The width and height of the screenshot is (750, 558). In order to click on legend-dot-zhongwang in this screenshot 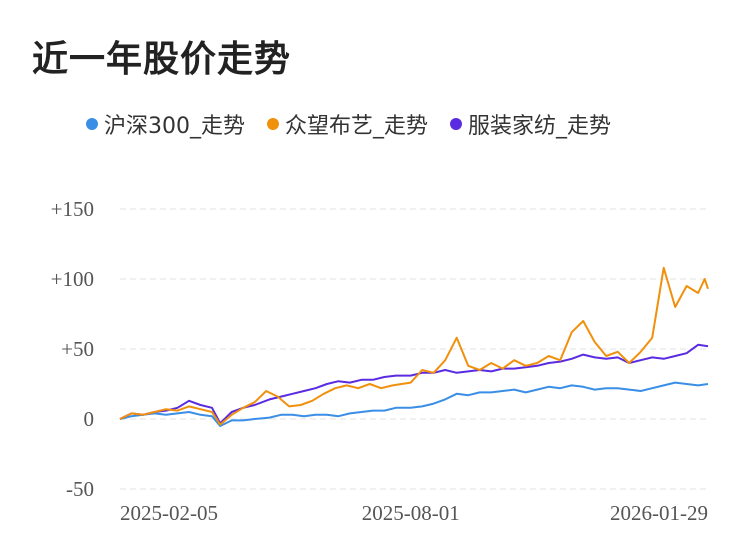, I will do `click(273, 124)`.